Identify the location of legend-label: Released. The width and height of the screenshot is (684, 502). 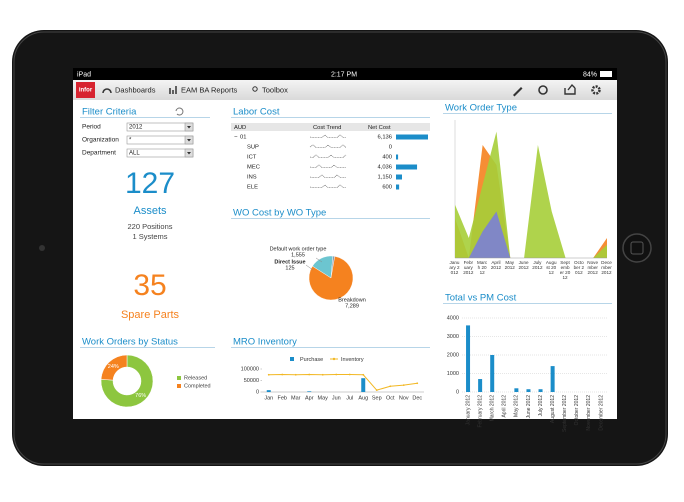
(195, 378).